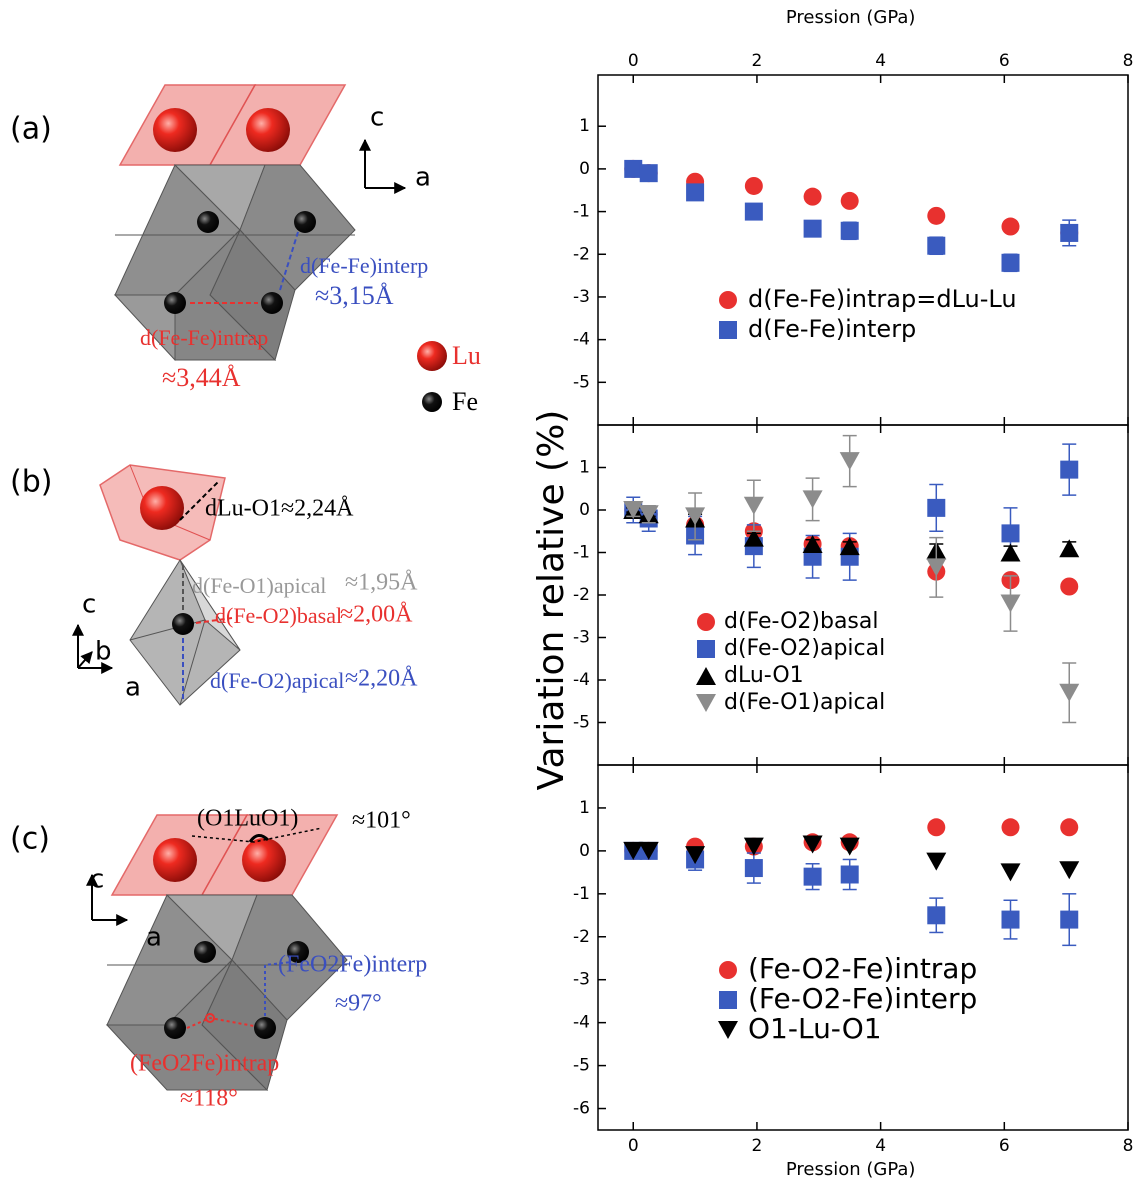  What do you see at coordinates (581, 937) in the screenshot?
I see `y-tick-label: -2` at bounding box center [581, 937].